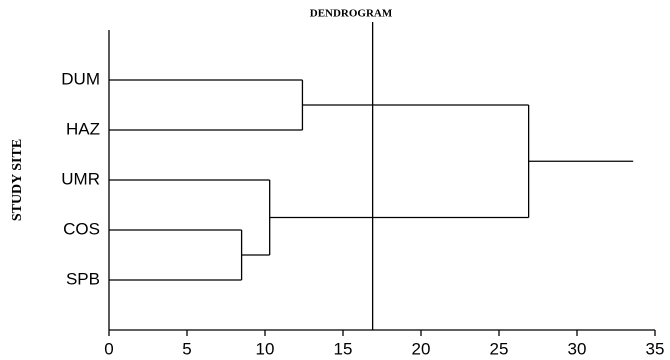 This screenshot has height=360, width=670. What do you see at coordinates (351, 14) in the screenshot?
I see `chart-title: DENDROGRAM` at bounding box center [351, 14].